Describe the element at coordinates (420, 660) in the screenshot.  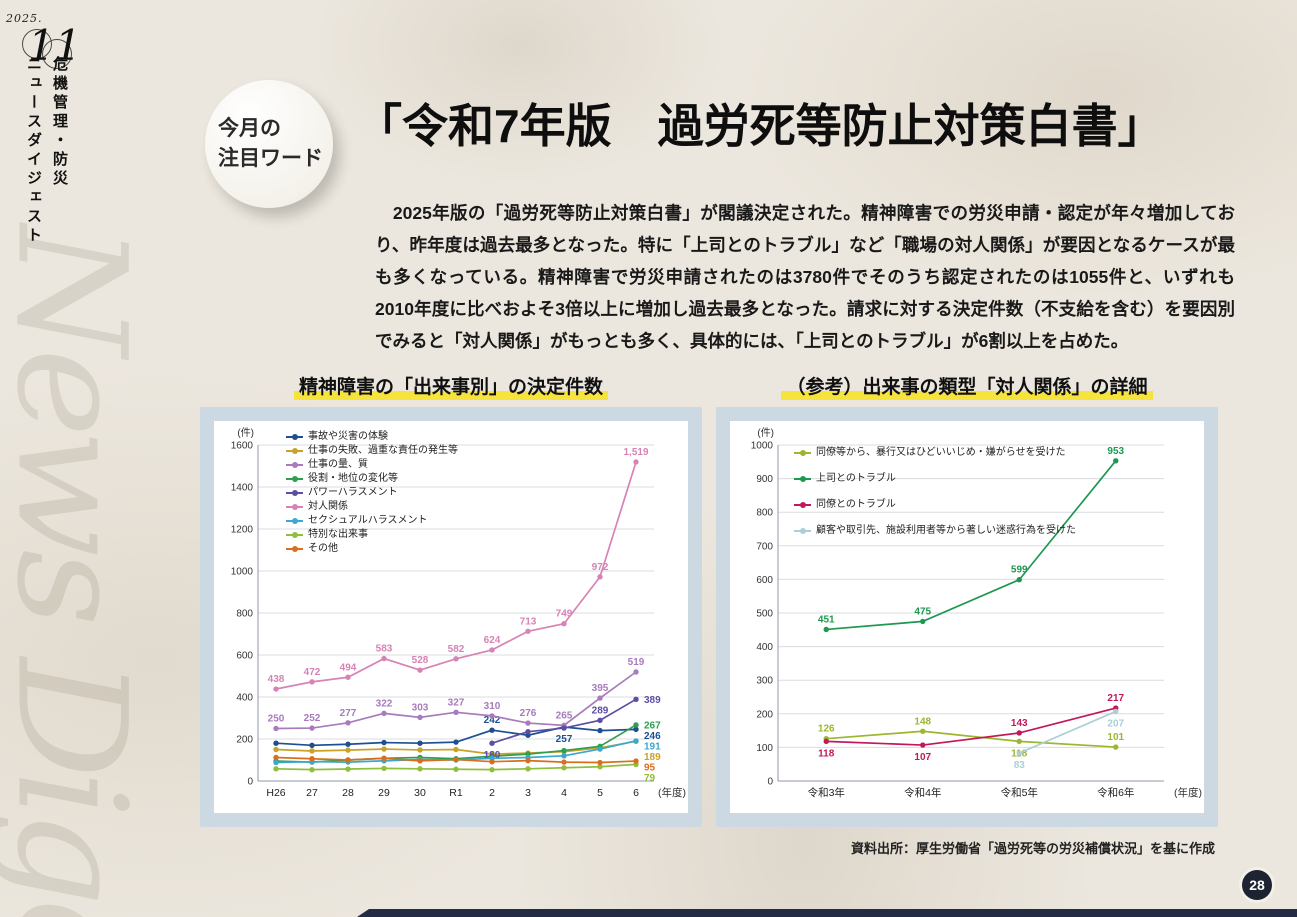
I see `svg-text: 528` at that location.